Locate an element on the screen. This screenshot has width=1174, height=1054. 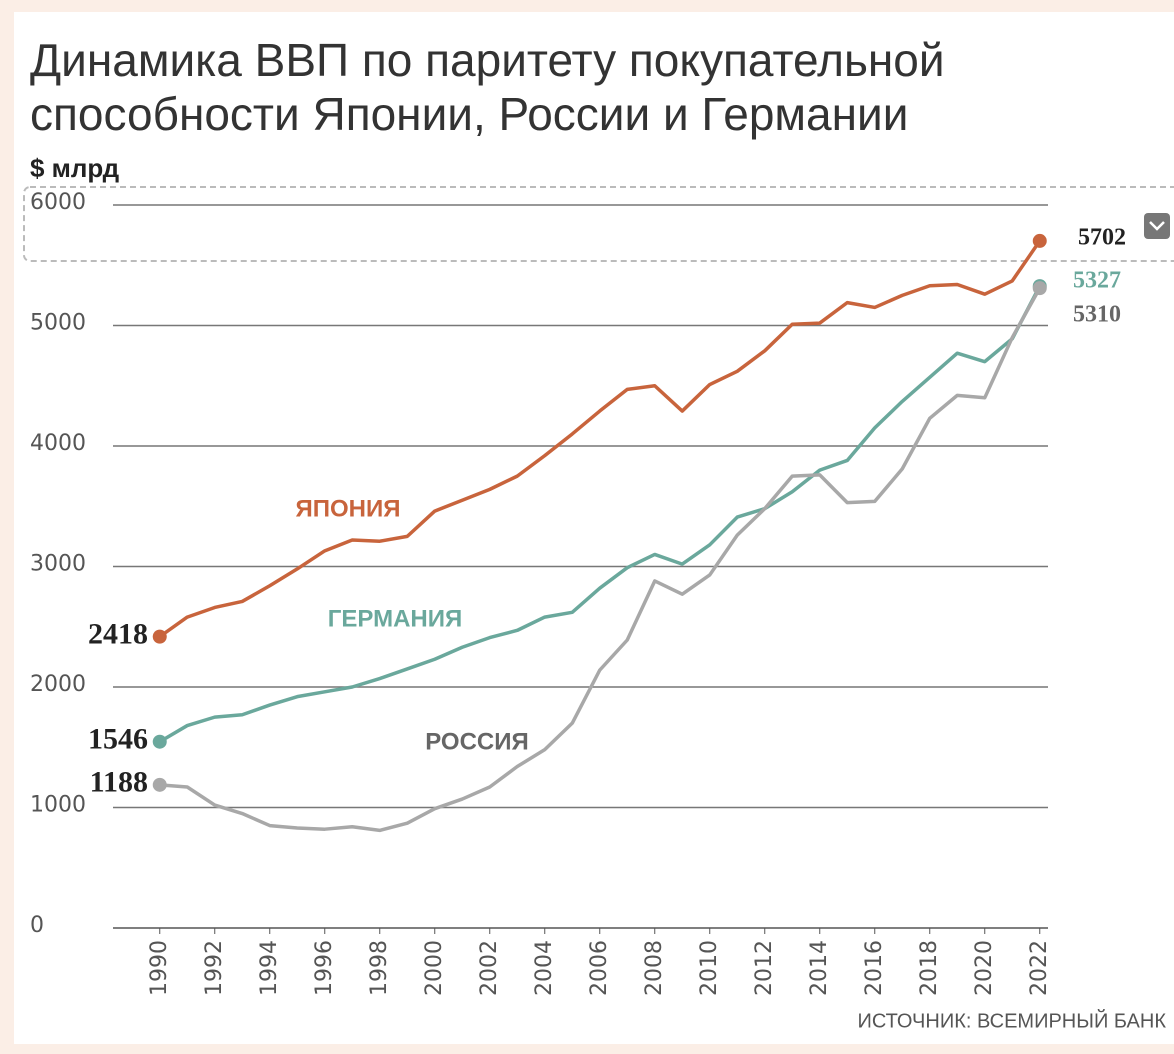
x-tick-label: 1998 is located at coordinates (379, 968).